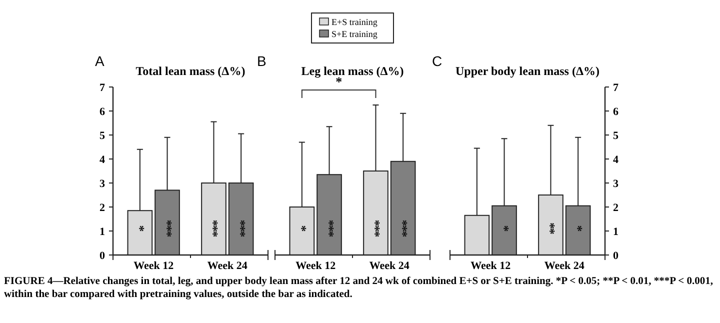 The height and width of the screenshot is (323, 720). I want to click on text: B, so click(261, 61).